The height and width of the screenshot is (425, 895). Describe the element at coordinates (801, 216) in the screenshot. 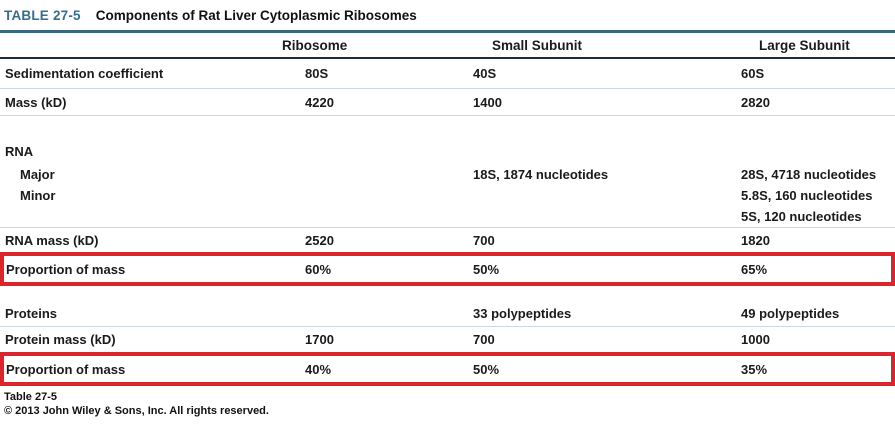

I see `cell-large-subunit: 5S, 120 nucleotides` at that location.